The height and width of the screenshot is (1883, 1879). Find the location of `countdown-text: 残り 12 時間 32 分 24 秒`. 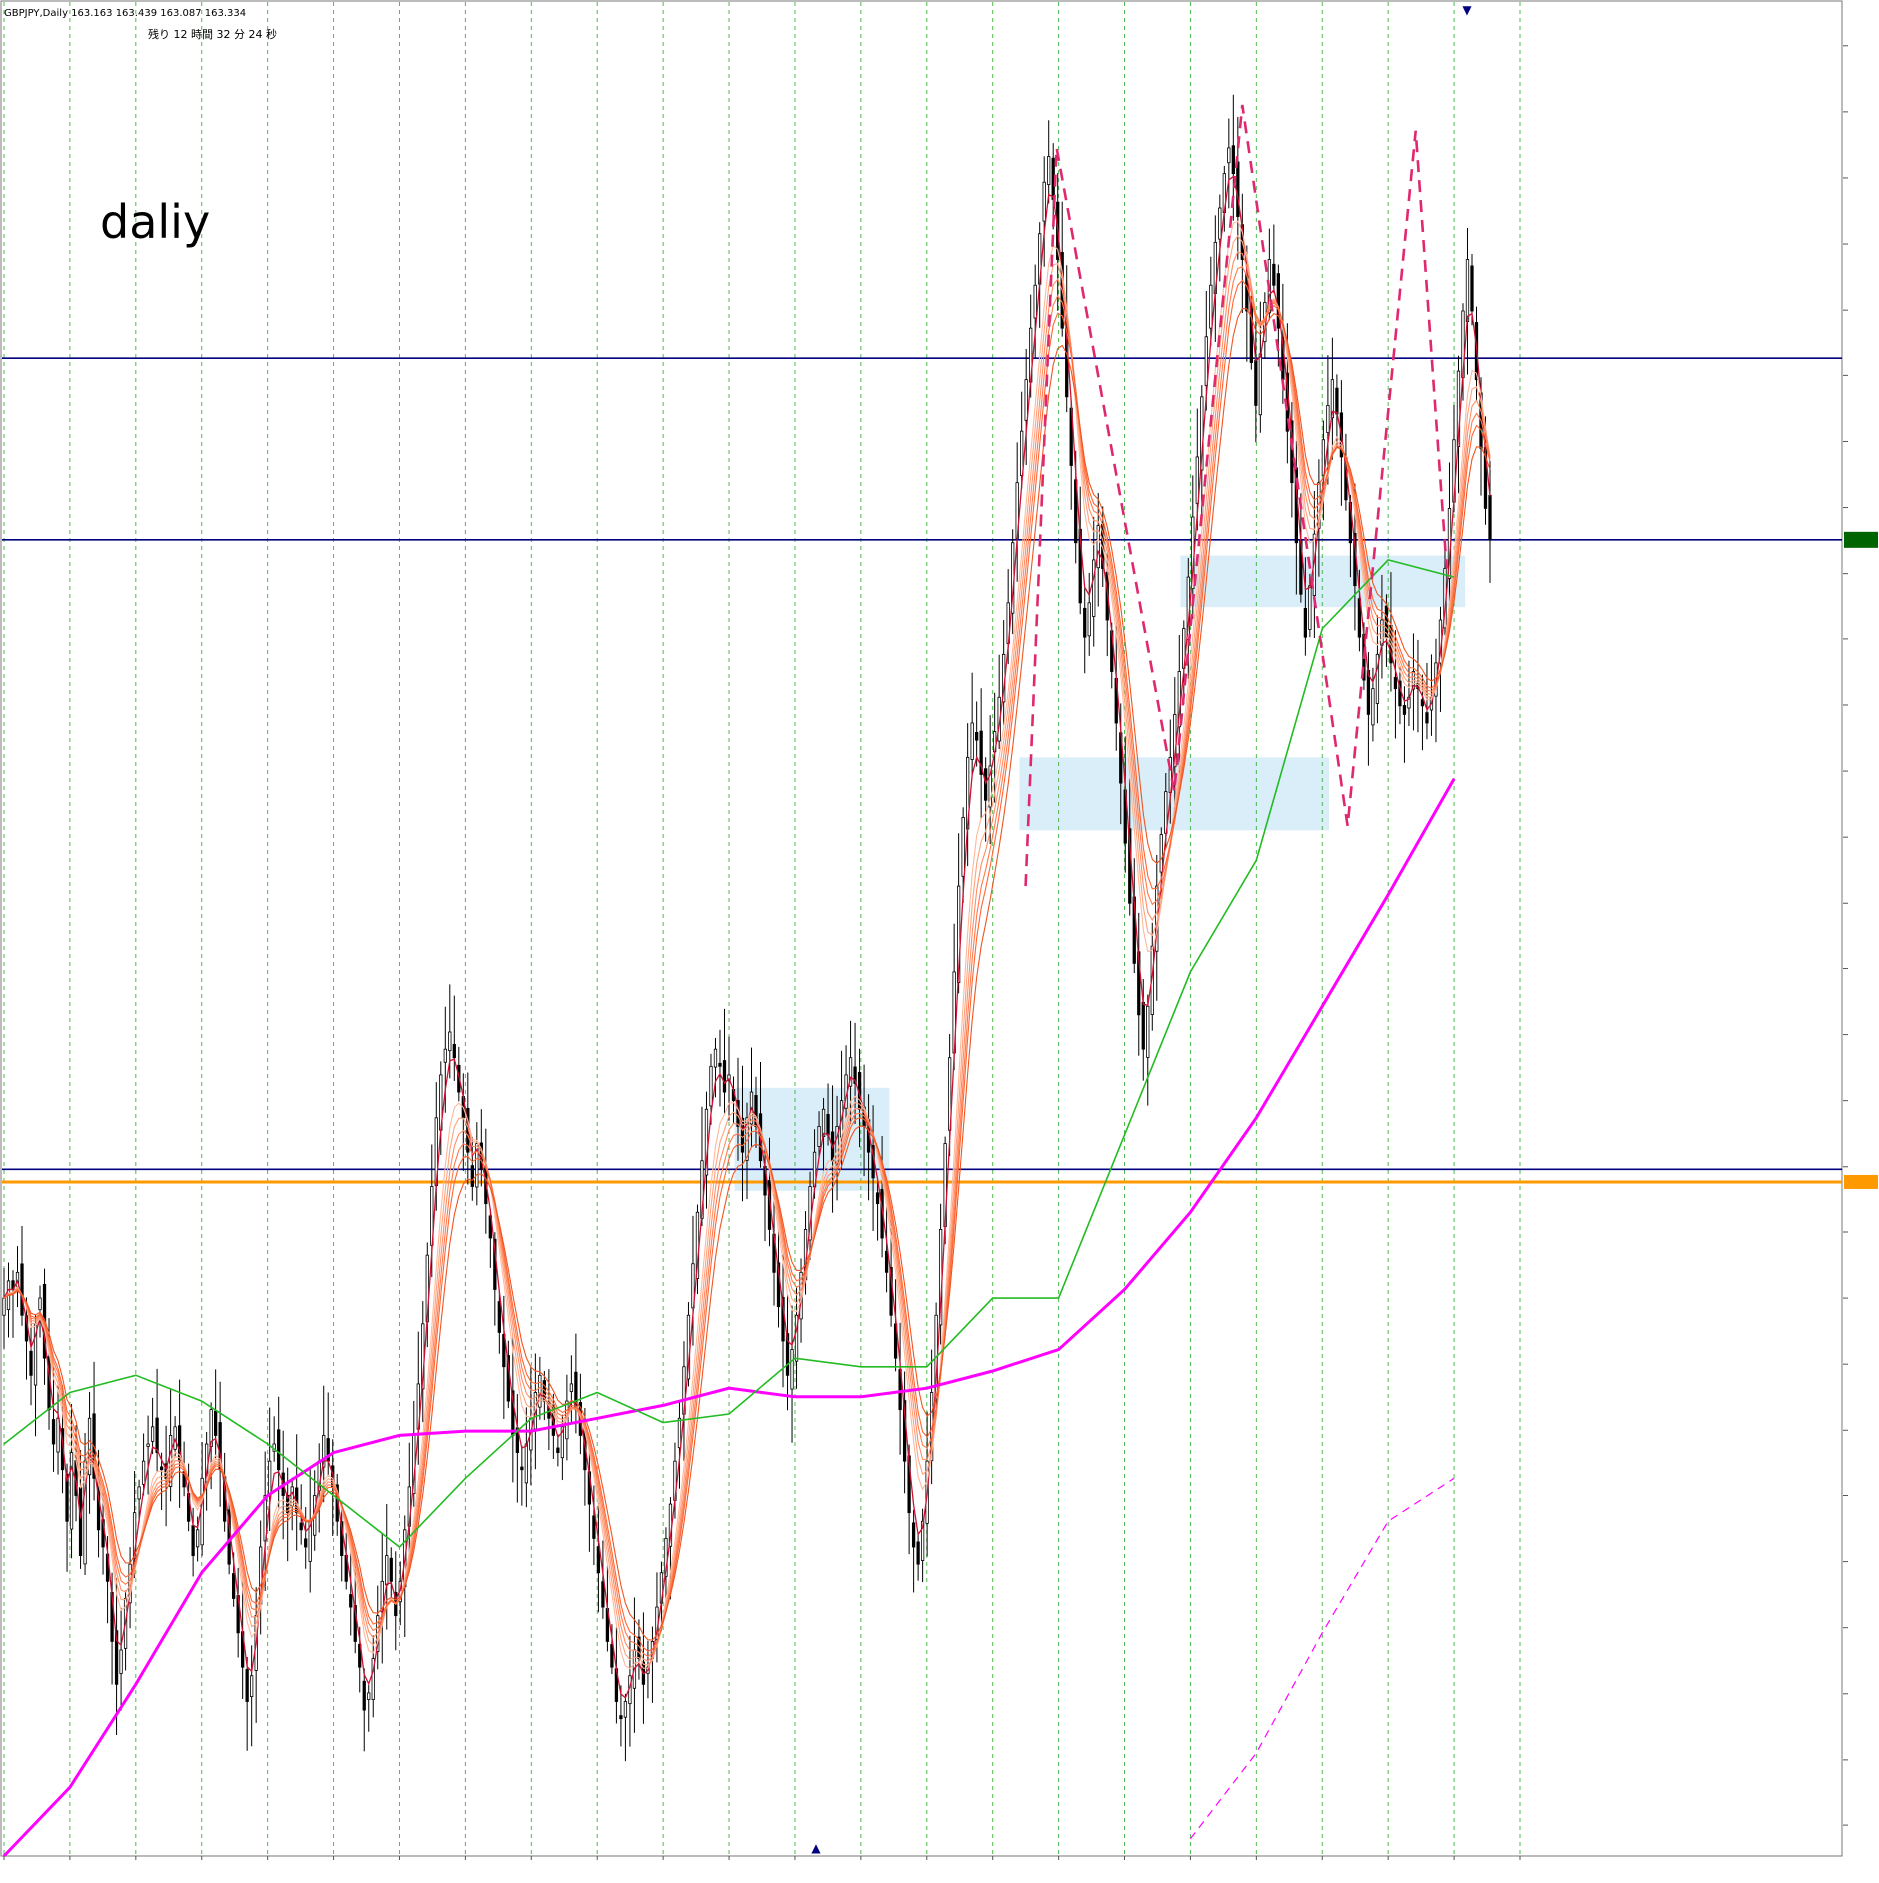

countdown-text: 残り 12 時間 32 分 24 秒 is located at coordinates (212, 34).